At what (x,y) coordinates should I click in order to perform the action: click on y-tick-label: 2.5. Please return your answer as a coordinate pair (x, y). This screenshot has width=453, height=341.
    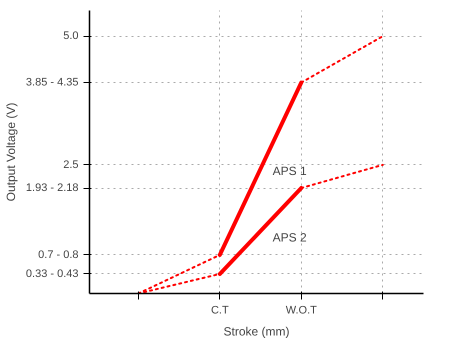
    Looking at the image, I should click on (71, 164).